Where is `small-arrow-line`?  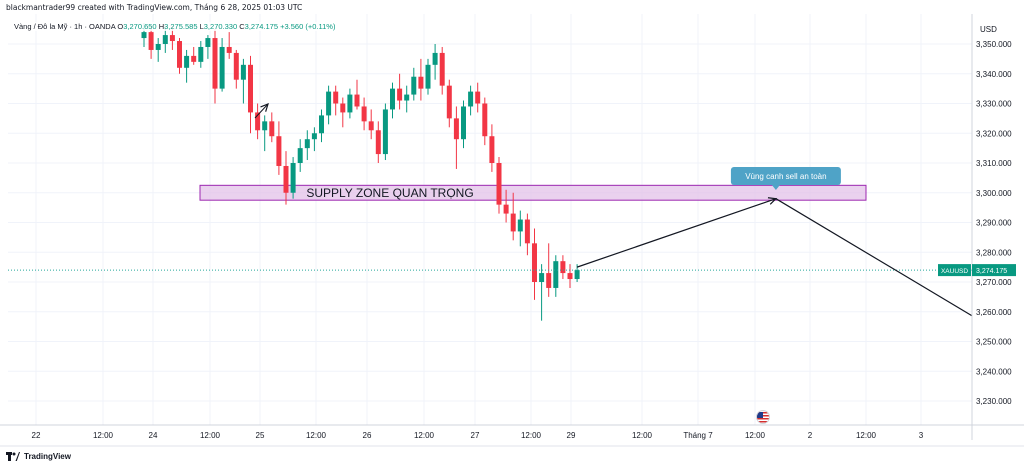 small-arrow-line is located at coordinates (261, 111).